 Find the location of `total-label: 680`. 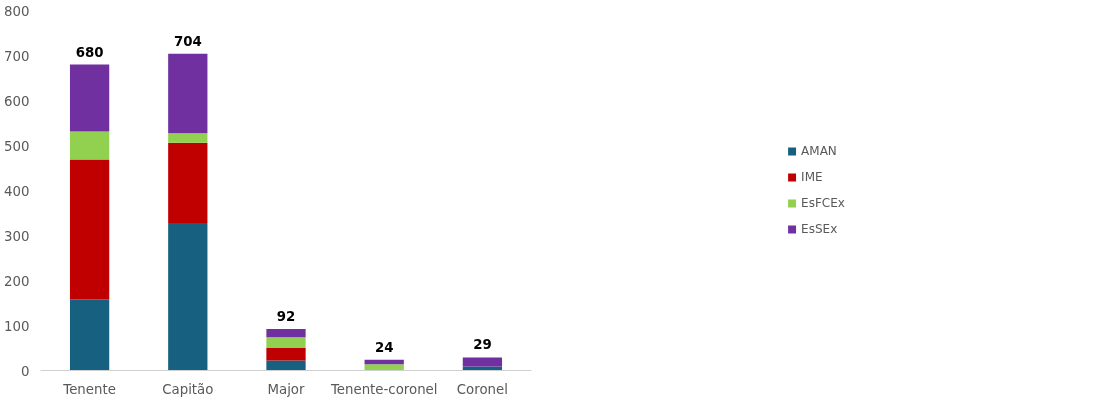

total-label: 680 is located at coordinates (89, 52).